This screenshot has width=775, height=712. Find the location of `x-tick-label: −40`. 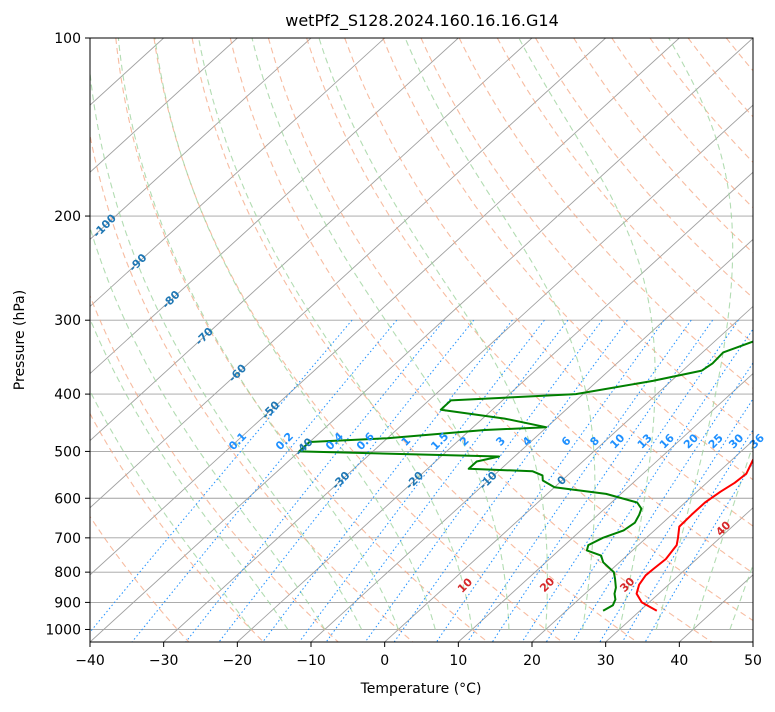

x-tick-label: −40 is located at coordinates (90, 661).